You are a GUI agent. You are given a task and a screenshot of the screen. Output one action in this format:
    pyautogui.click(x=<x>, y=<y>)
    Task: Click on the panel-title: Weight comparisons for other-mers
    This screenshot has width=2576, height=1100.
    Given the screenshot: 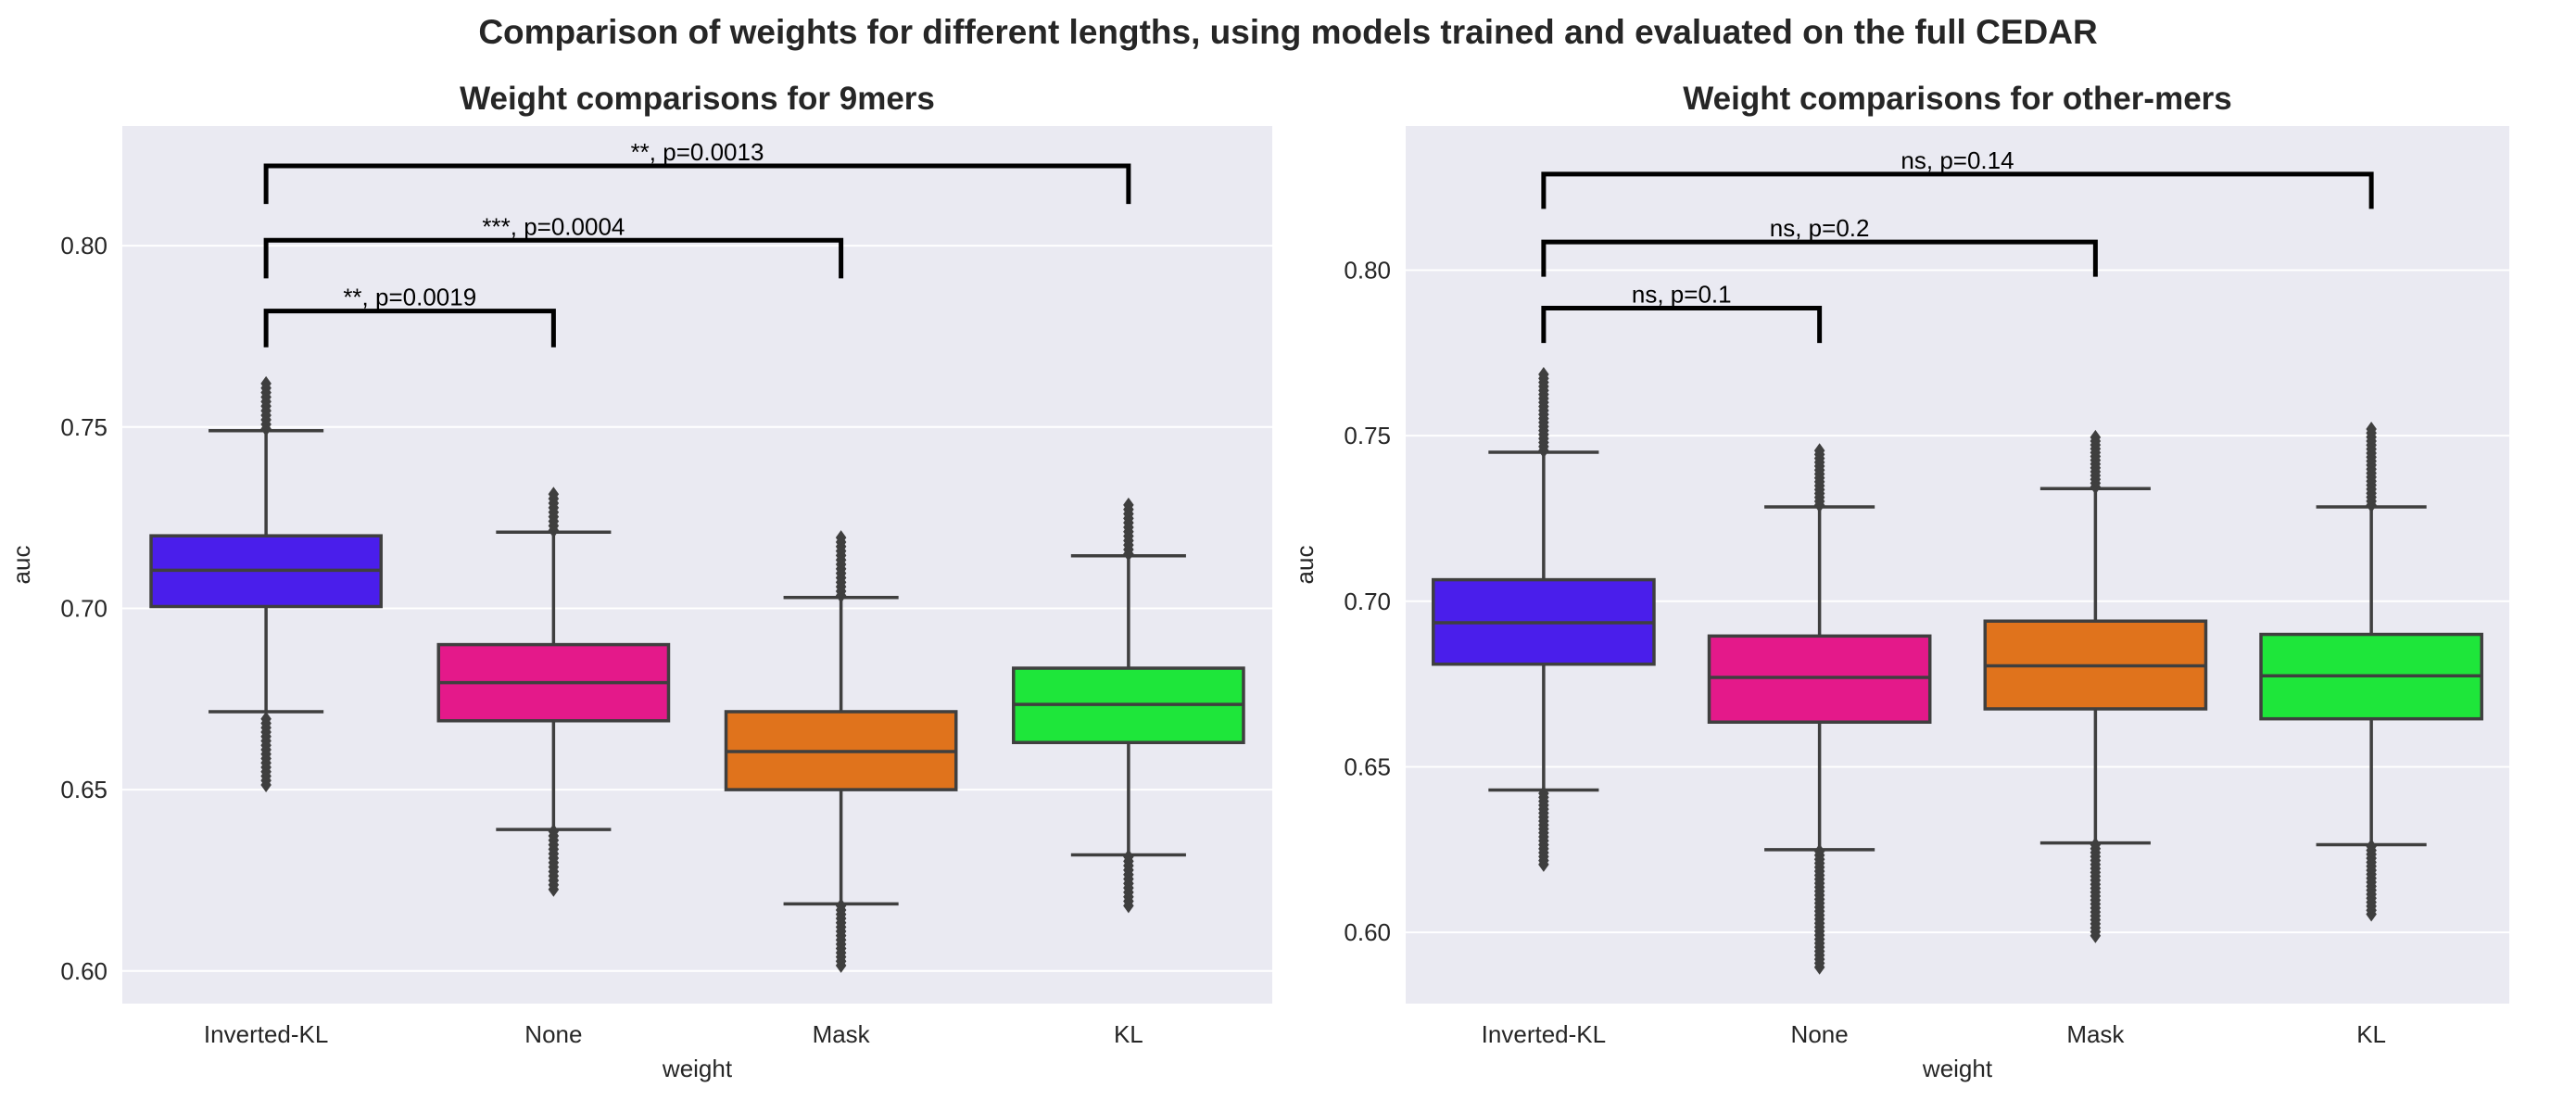 What is the action you would take?
    pyautogui.click(x=1957, y=99)
    